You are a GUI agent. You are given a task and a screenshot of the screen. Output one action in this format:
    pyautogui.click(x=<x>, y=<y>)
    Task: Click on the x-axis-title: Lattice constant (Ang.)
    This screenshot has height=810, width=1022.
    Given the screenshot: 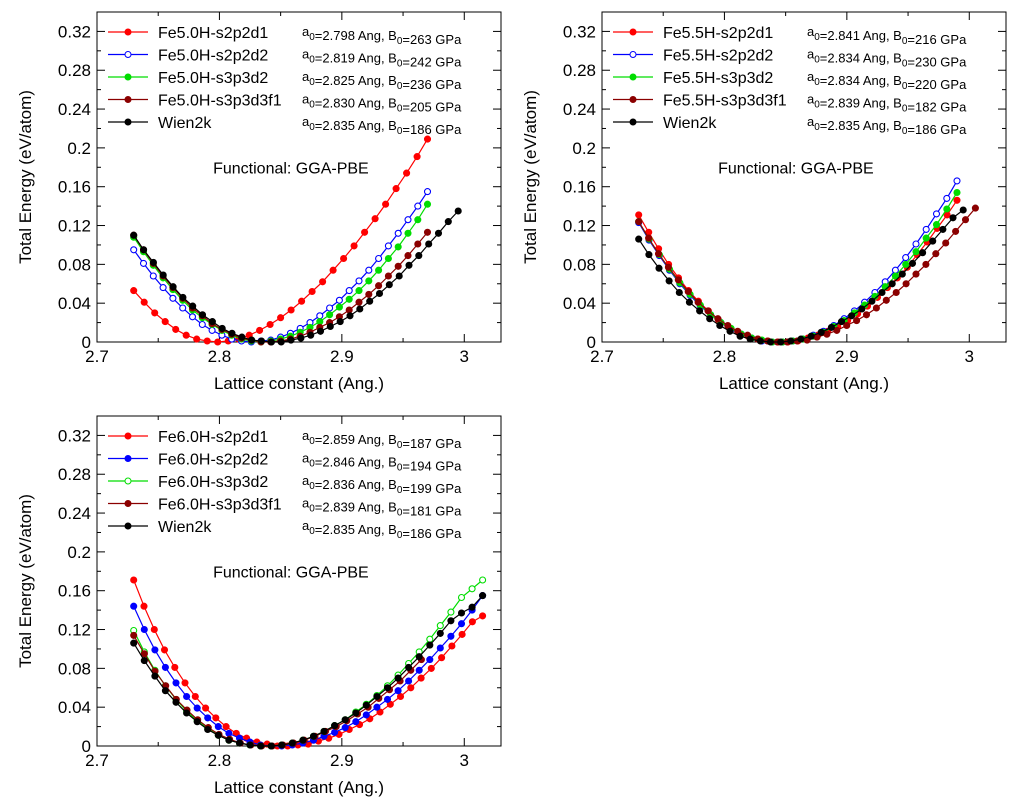 What is the action you would take?
    pyautogui.click(x=804, y=383)
    